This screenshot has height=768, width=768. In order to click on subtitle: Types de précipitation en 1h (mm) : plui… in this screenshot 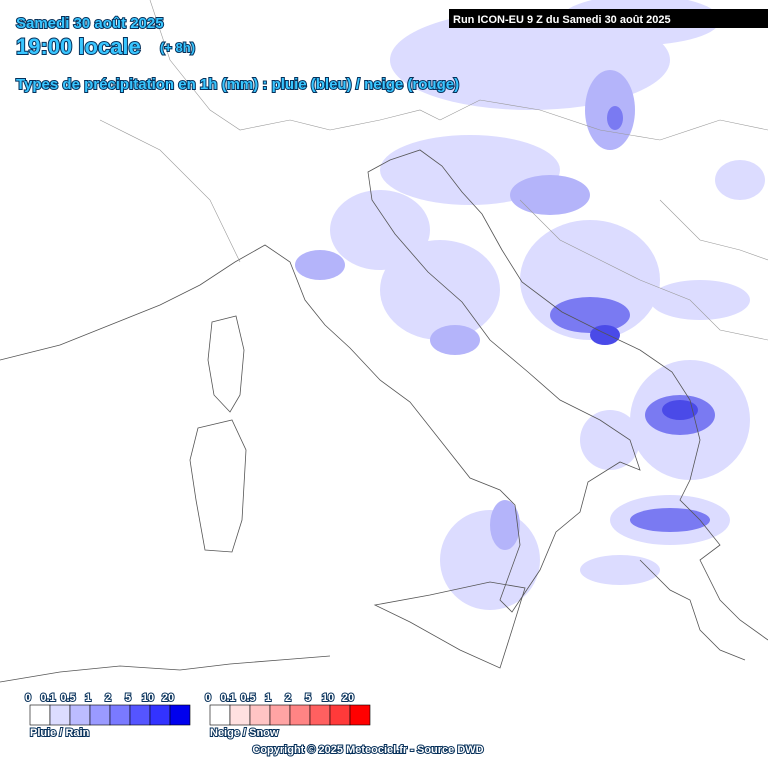, I will do `click(237, 84)`.